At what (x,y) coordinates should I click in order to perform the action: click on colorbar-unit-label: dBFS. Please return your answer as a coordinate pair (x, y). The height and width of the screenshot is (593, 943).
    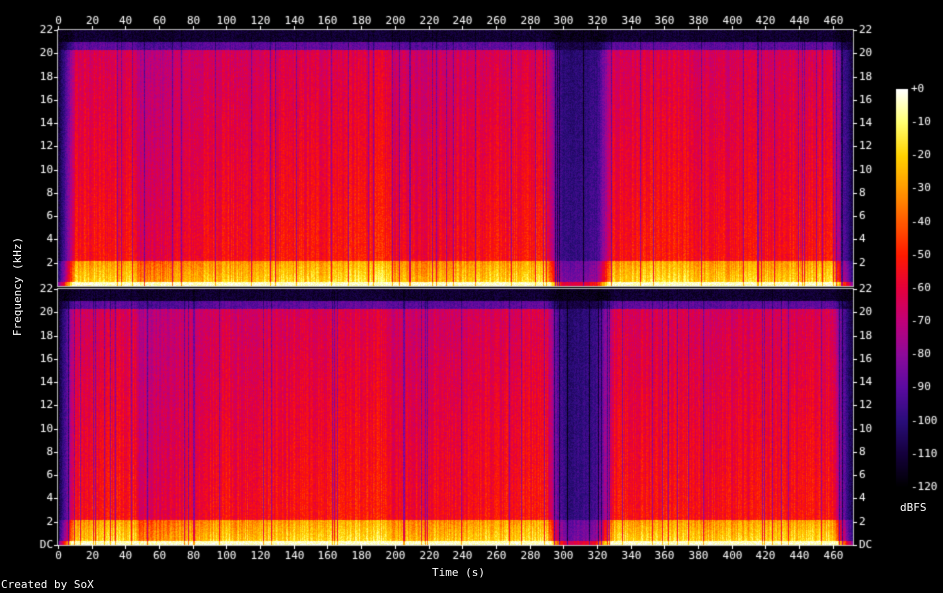
    Looking at the image, I should click on (913, 507).